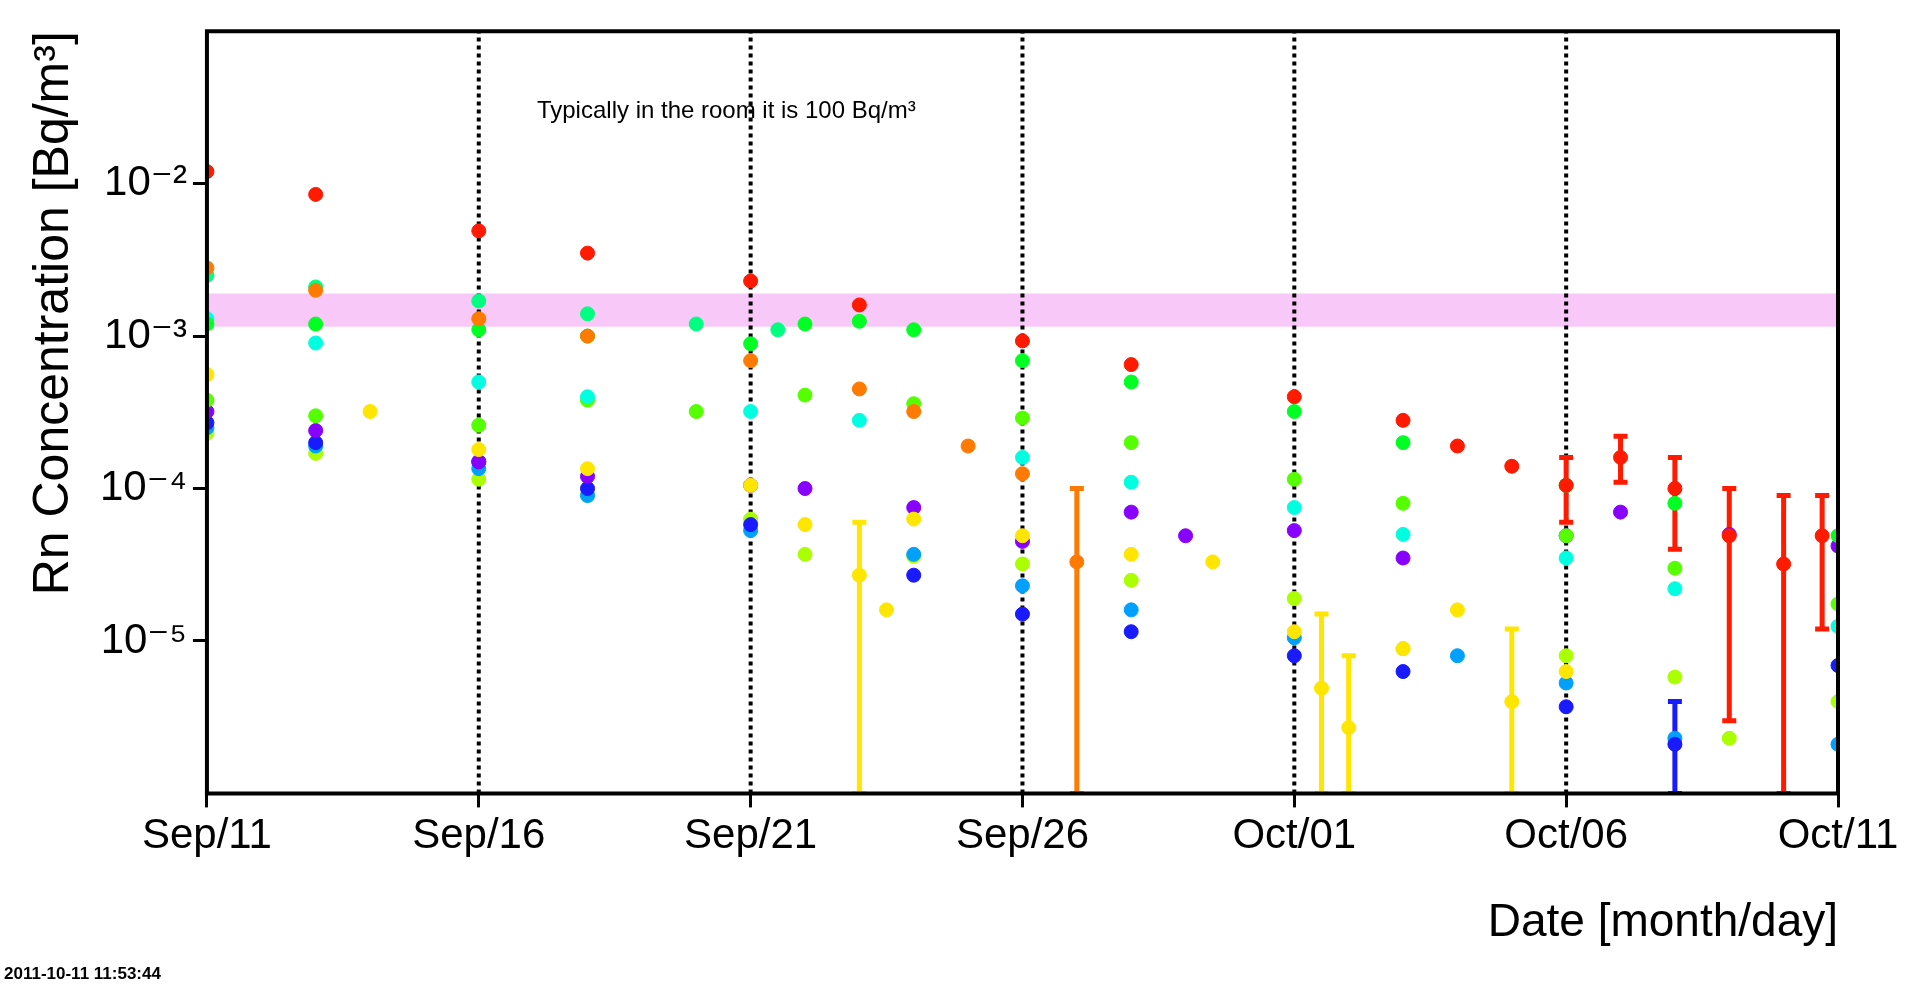 The image size is (1908, 985). What do you see at coordinates (1662, 920) in the screenshot?
I see `x-axis-title: Date [month/day]` at bounding box center [1662, 920].